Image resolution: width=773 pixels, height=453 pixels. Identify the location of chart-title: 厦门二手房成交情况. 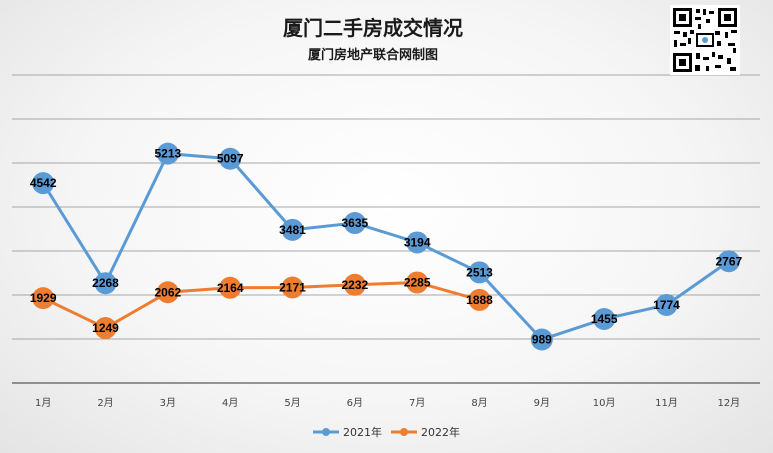
(373, 28).